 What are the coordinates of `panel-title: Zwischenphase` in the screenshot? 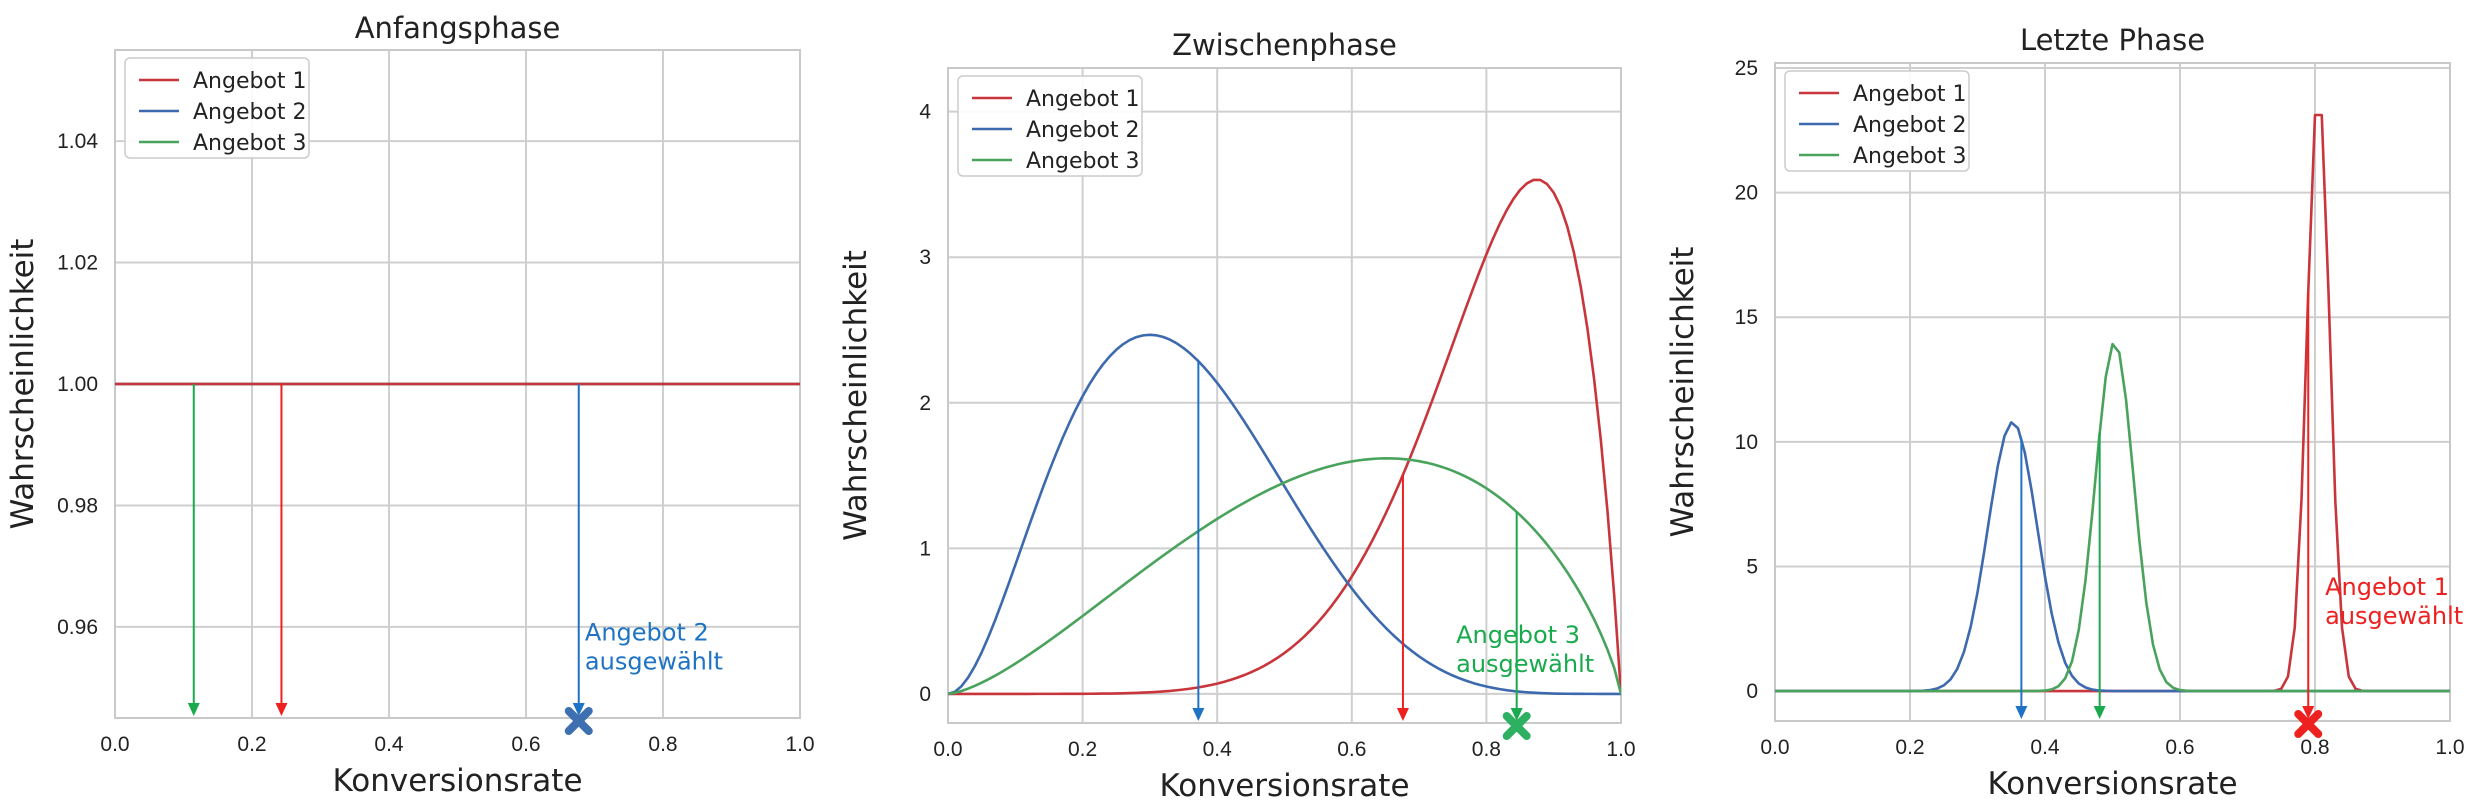 It's located at (1284, 45).